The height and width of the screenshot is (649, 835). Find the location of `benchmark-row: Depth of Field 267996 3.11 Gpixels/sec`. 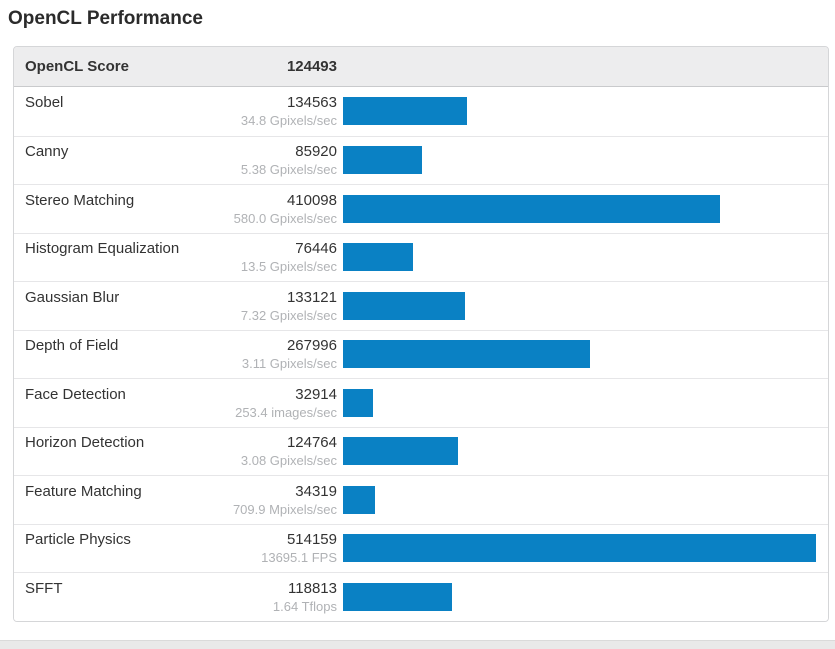

benchmark-row: Depth of Field 267996 3.11 Gpixels/sec is located at coordinates (421, 353).